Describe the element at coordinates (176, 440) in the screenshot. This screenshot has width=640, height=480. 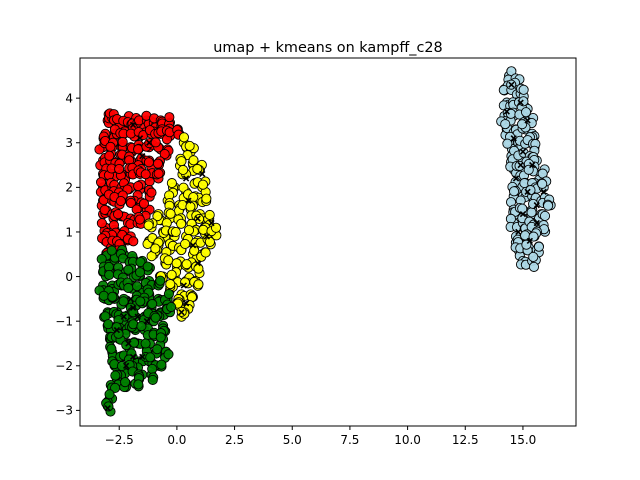
I see `x-tick-label: 0.0` at that location.